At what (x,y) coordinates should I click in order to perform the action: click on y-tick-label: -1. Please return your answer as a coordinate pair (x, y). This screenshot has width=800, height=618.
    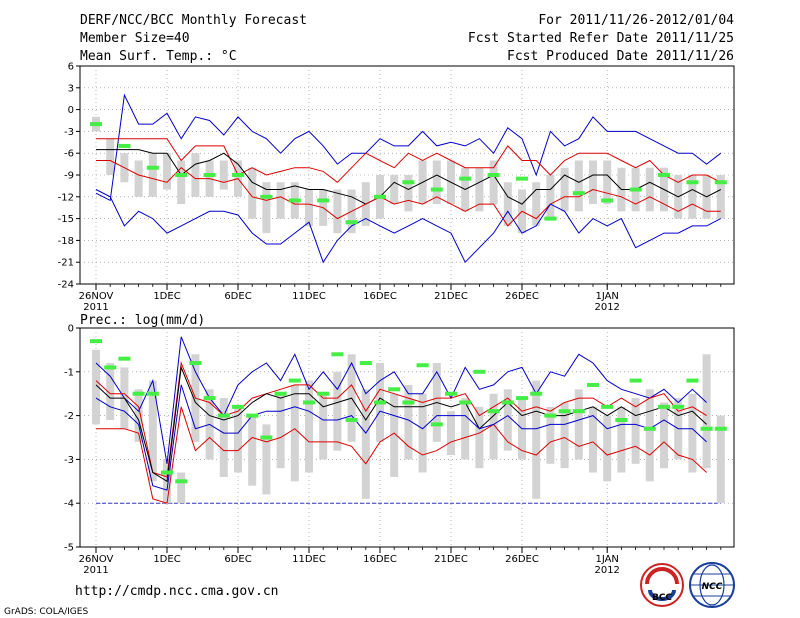
    Looking at the image, I should click on (69, 372).